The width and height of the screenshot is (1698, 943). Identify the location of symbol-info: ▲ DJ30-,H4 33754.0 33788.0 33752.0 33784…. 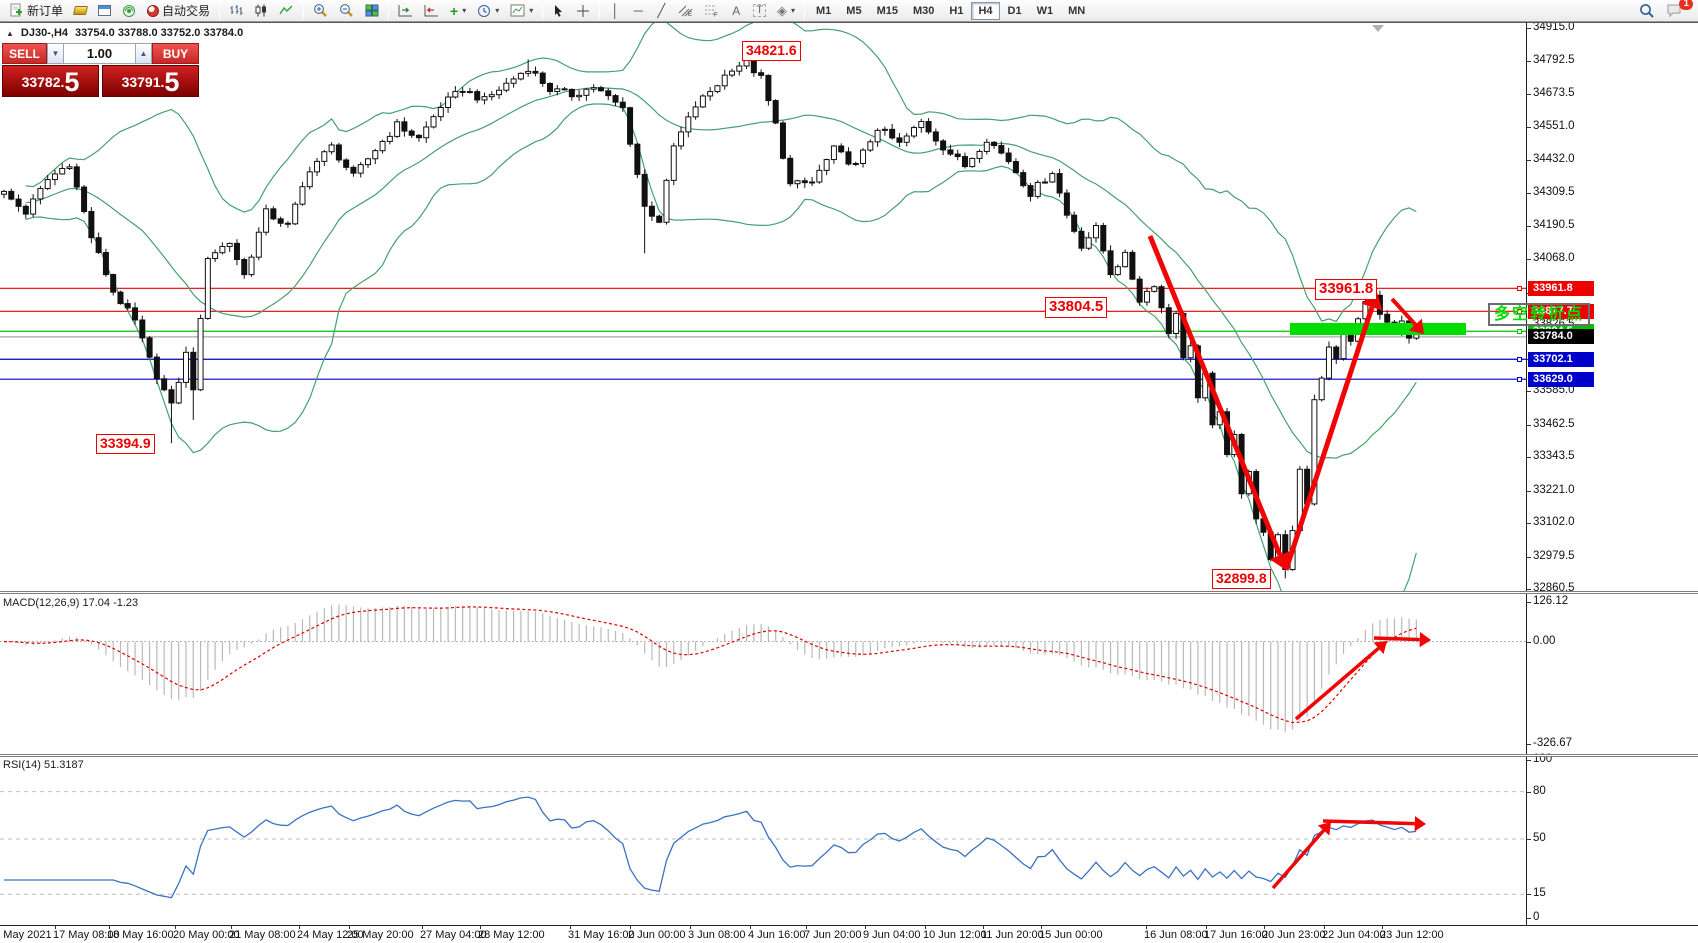
(124, 33).